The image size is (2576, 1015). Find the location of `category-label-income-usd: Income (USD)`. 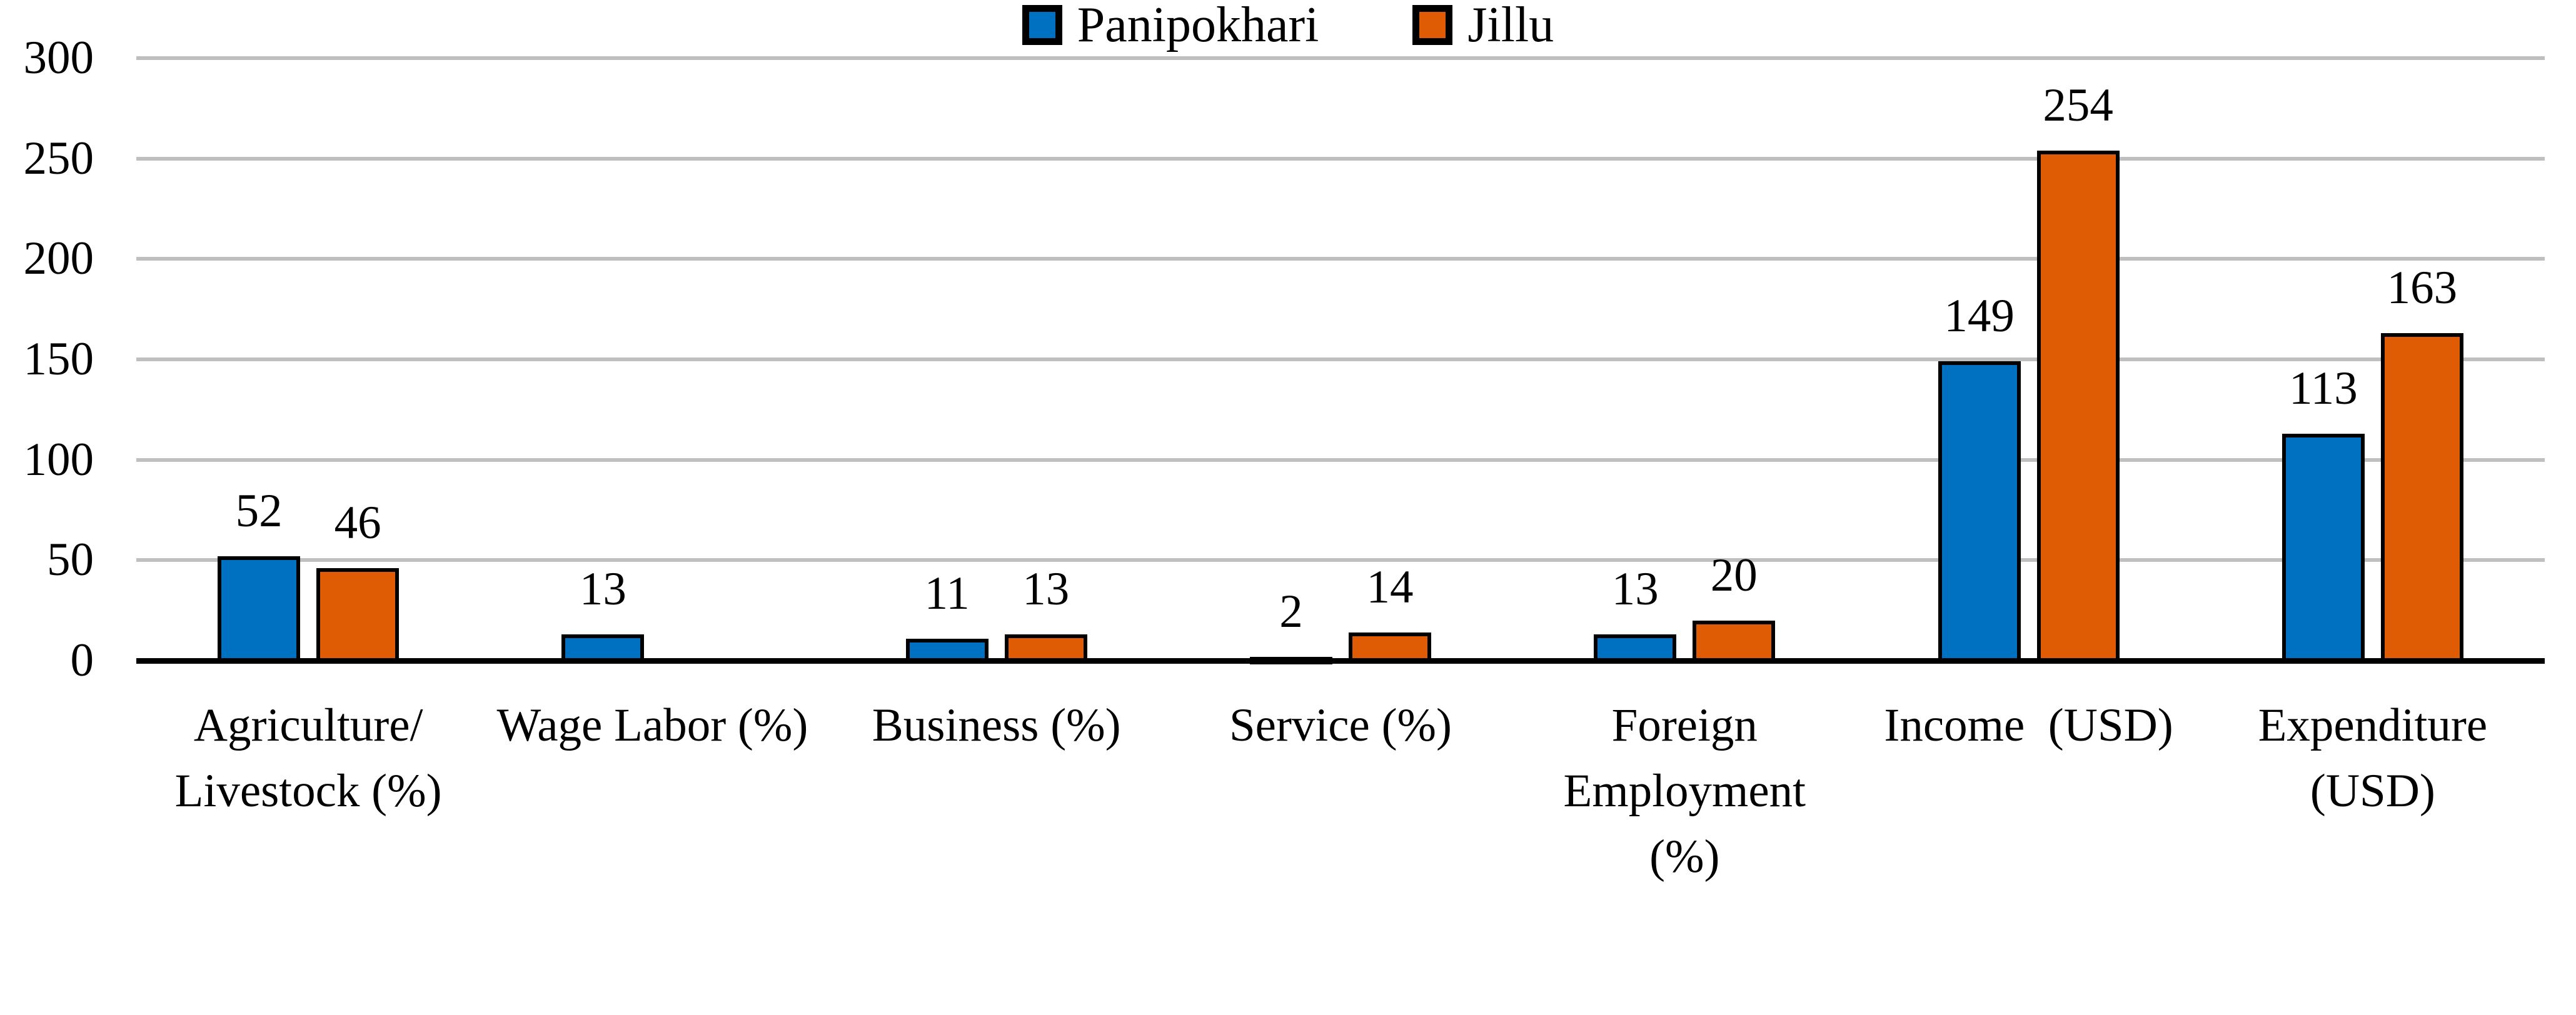

category-label-income-usd: Income (USD) is located at coordinates (2028, 725).